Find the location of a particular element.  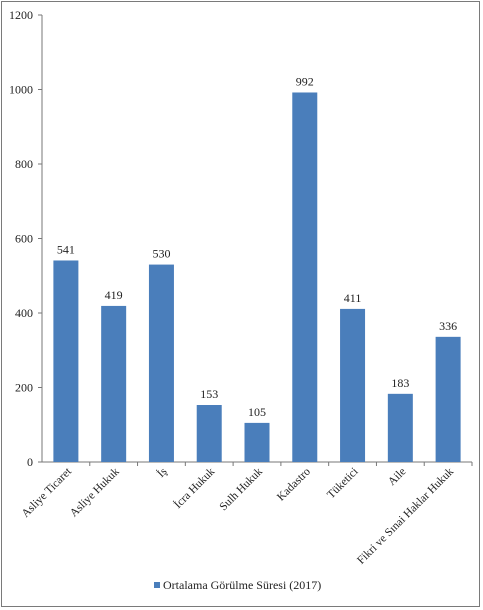

category-label: Tüketici is located at coordinates (343, 484).